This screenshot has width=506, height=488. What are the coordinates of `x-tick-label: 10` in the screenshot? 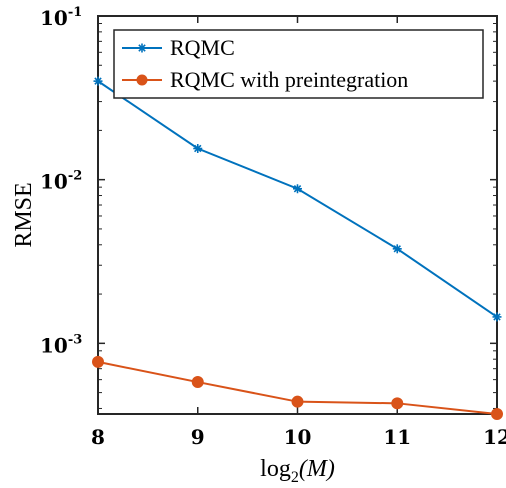 It's located at (298, 437).